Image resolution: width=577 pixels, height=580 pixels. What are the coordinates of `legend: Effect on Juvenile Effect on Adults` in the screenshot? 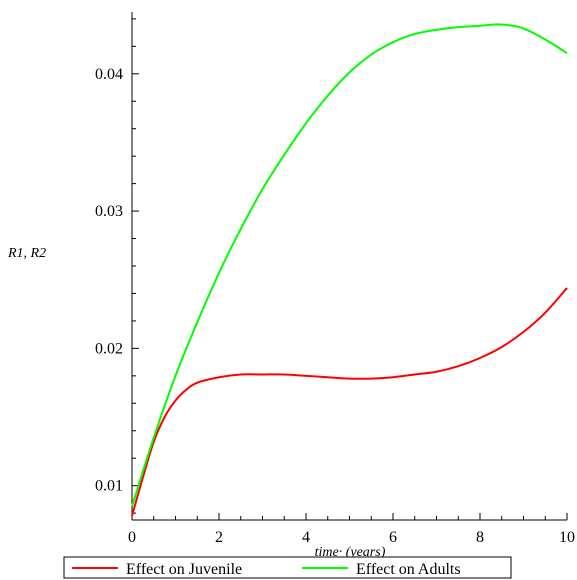 It's located at (287, 567).